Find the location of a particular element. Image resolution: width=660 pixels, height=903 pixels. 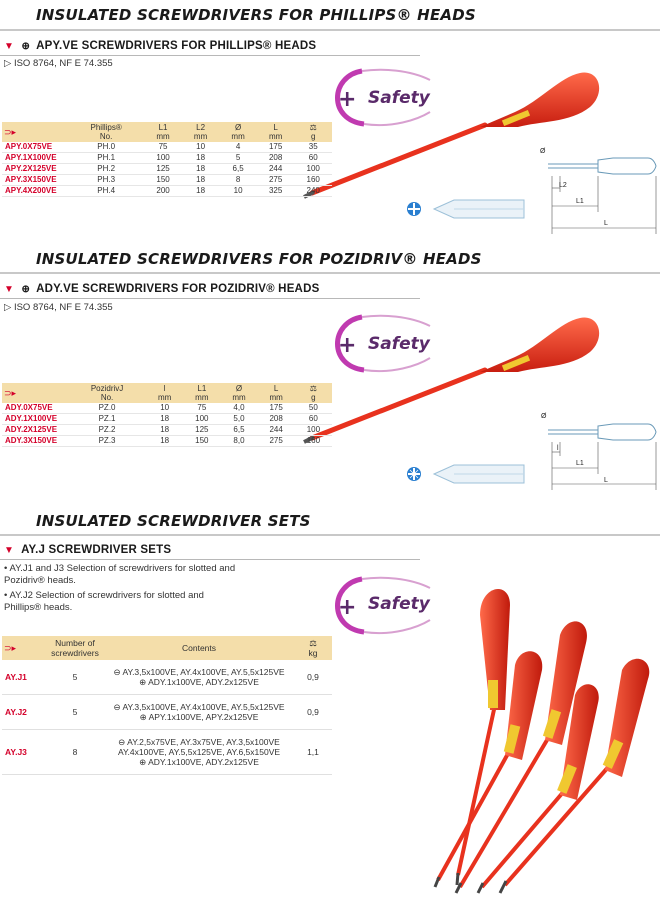

table-row: ADY.0X75VE PZ.0 10 75 4,0 175 50 is located at coordinates (167, 408).